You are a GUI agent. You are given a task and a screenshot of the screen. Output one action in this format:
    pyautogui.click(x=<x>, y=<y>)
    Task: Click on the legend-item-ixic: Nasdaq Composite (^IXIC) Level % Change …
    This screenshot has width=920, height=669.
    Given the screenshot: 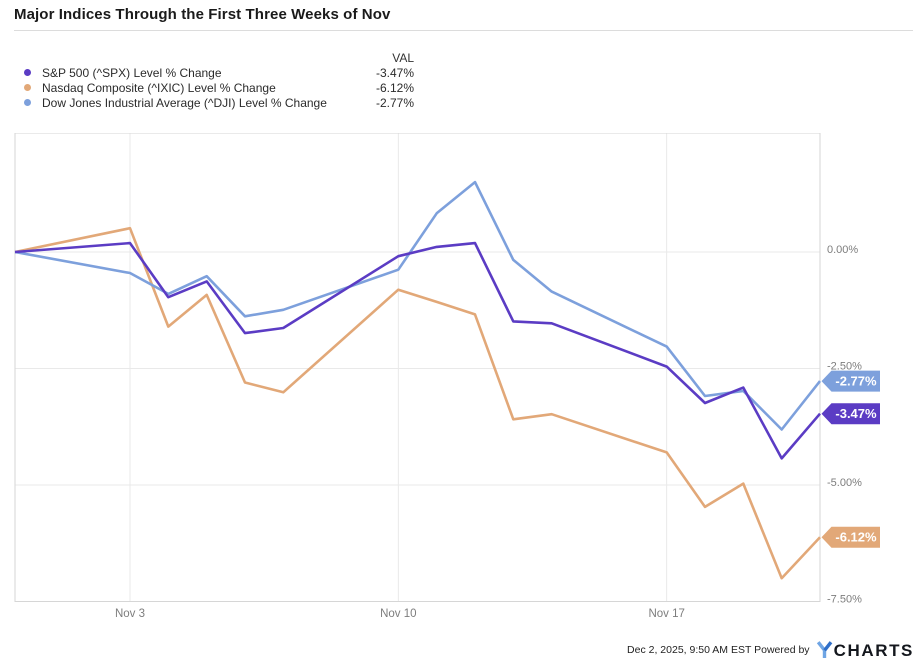 What is the action you would take?
    pyautogui.click(x=213, y=87)
    